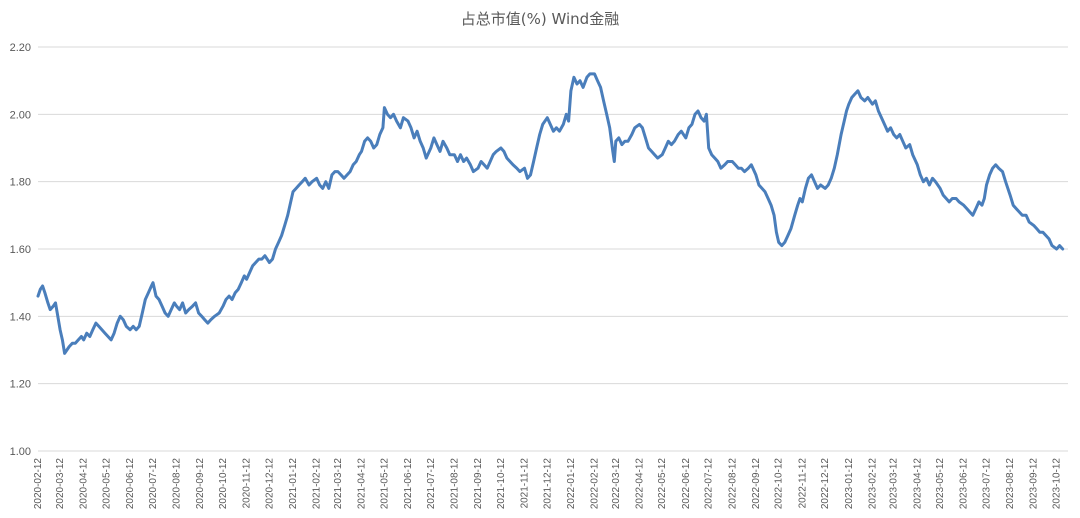  I want to click on x-tick-label: 2020-12-12, so click(269, 484).